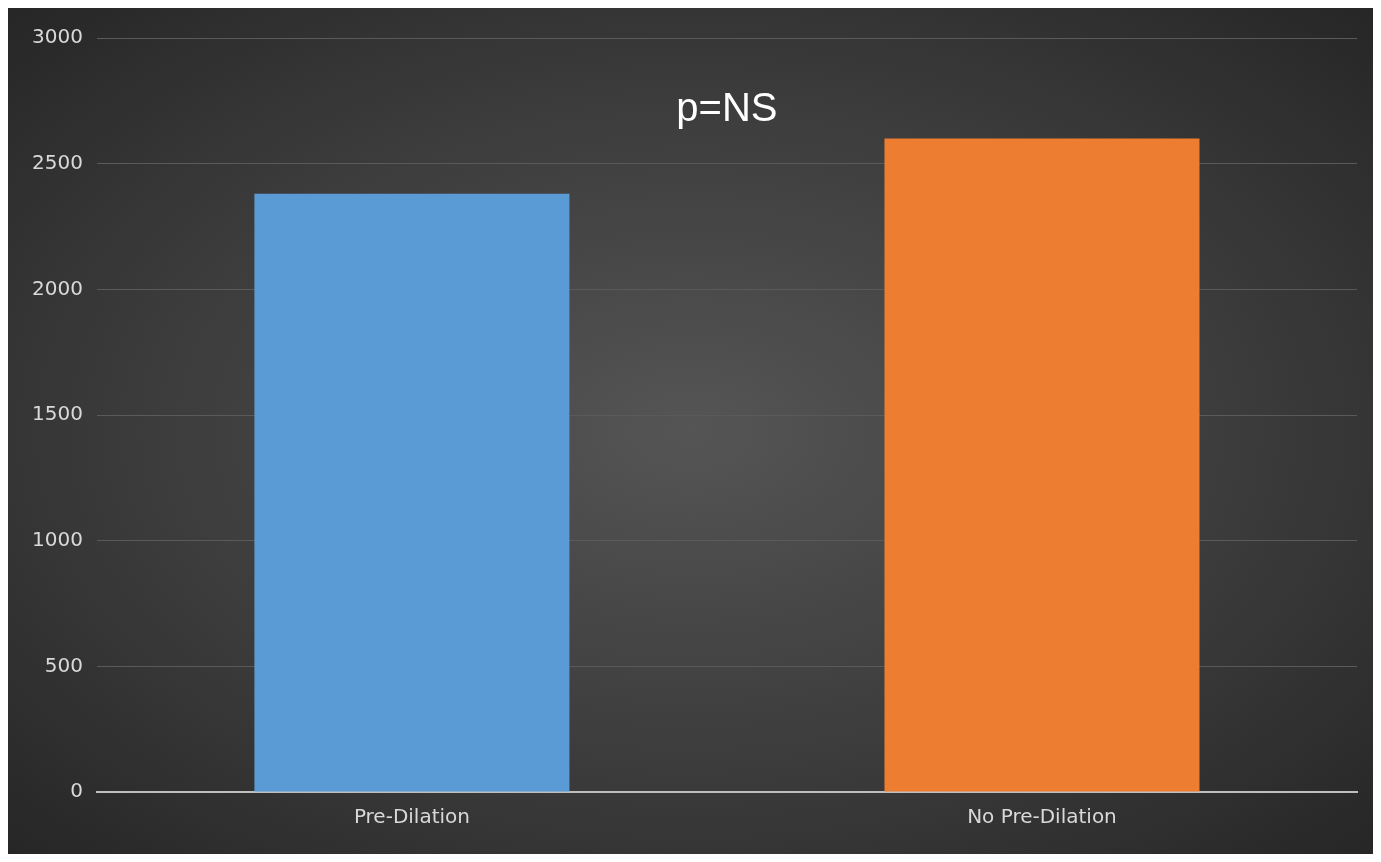 This screenshot has width=1381, height=862. Describe the element at coordinates (57, 161) in the screenshot. I see `y-tick-label: 2500` at that location.